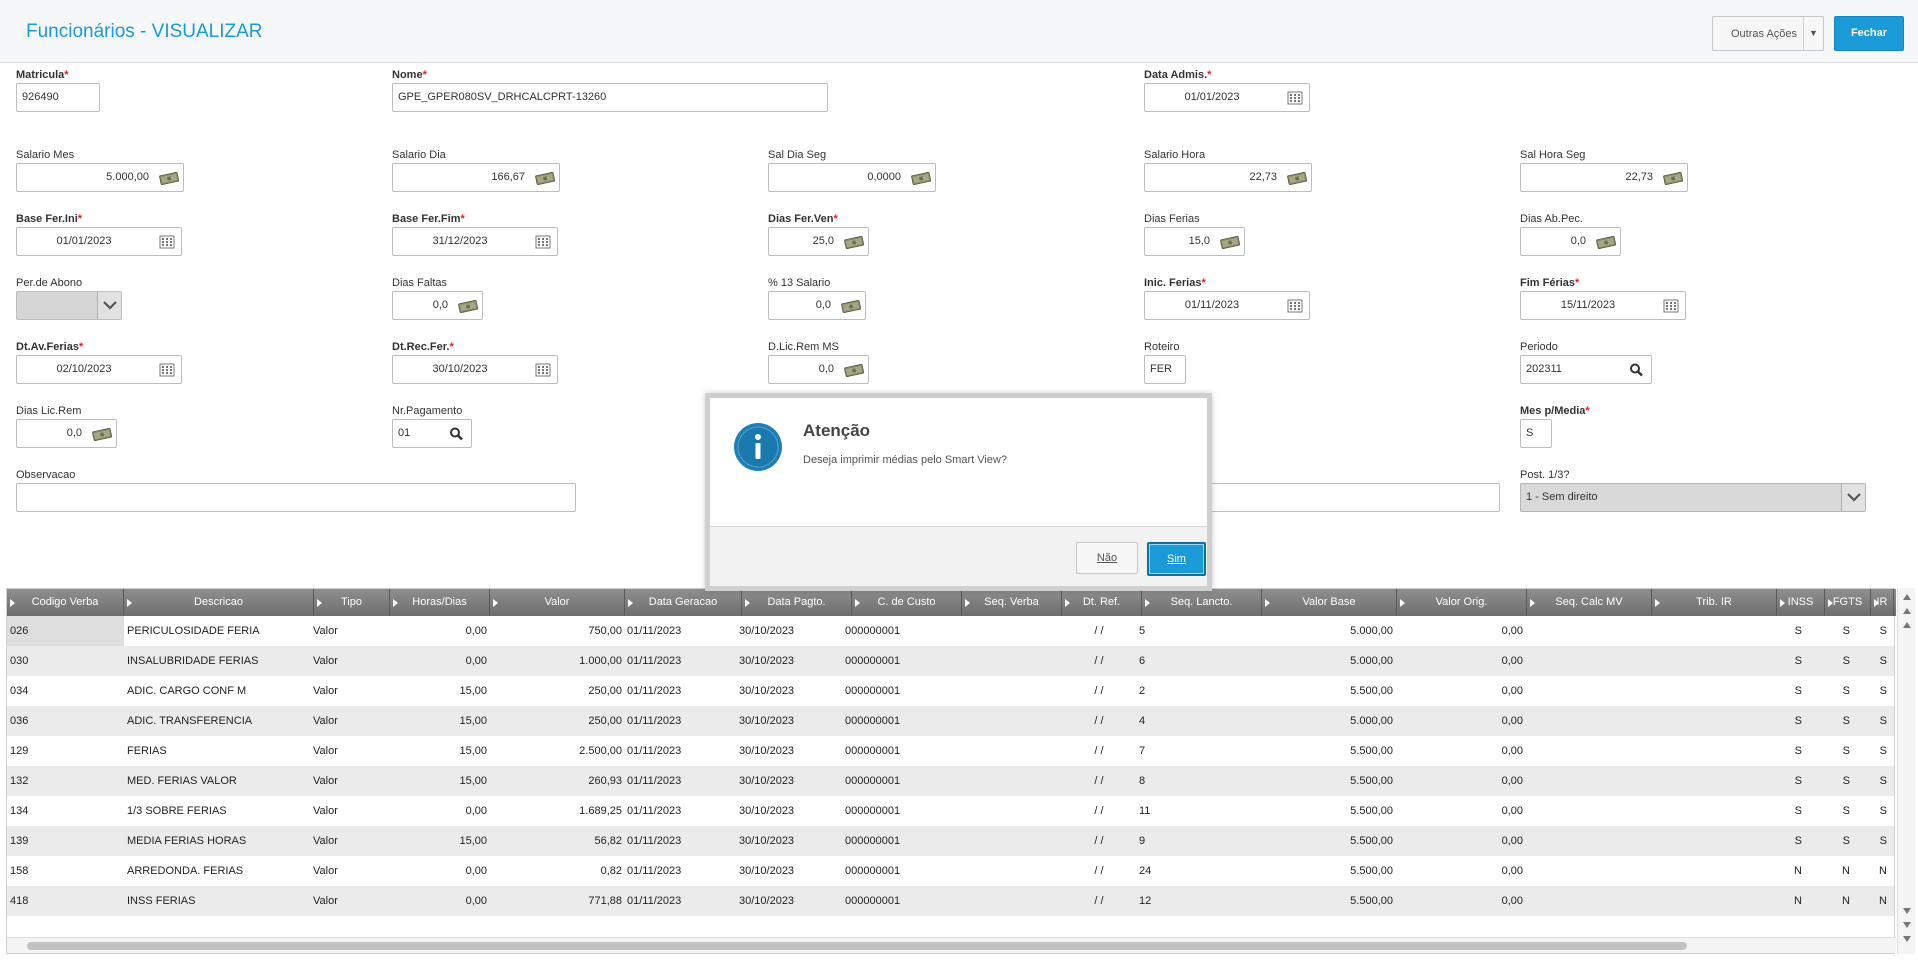  Describe the element at coordinates (19, 661) in the screenshot. I see `table-cell: 030` at that location.